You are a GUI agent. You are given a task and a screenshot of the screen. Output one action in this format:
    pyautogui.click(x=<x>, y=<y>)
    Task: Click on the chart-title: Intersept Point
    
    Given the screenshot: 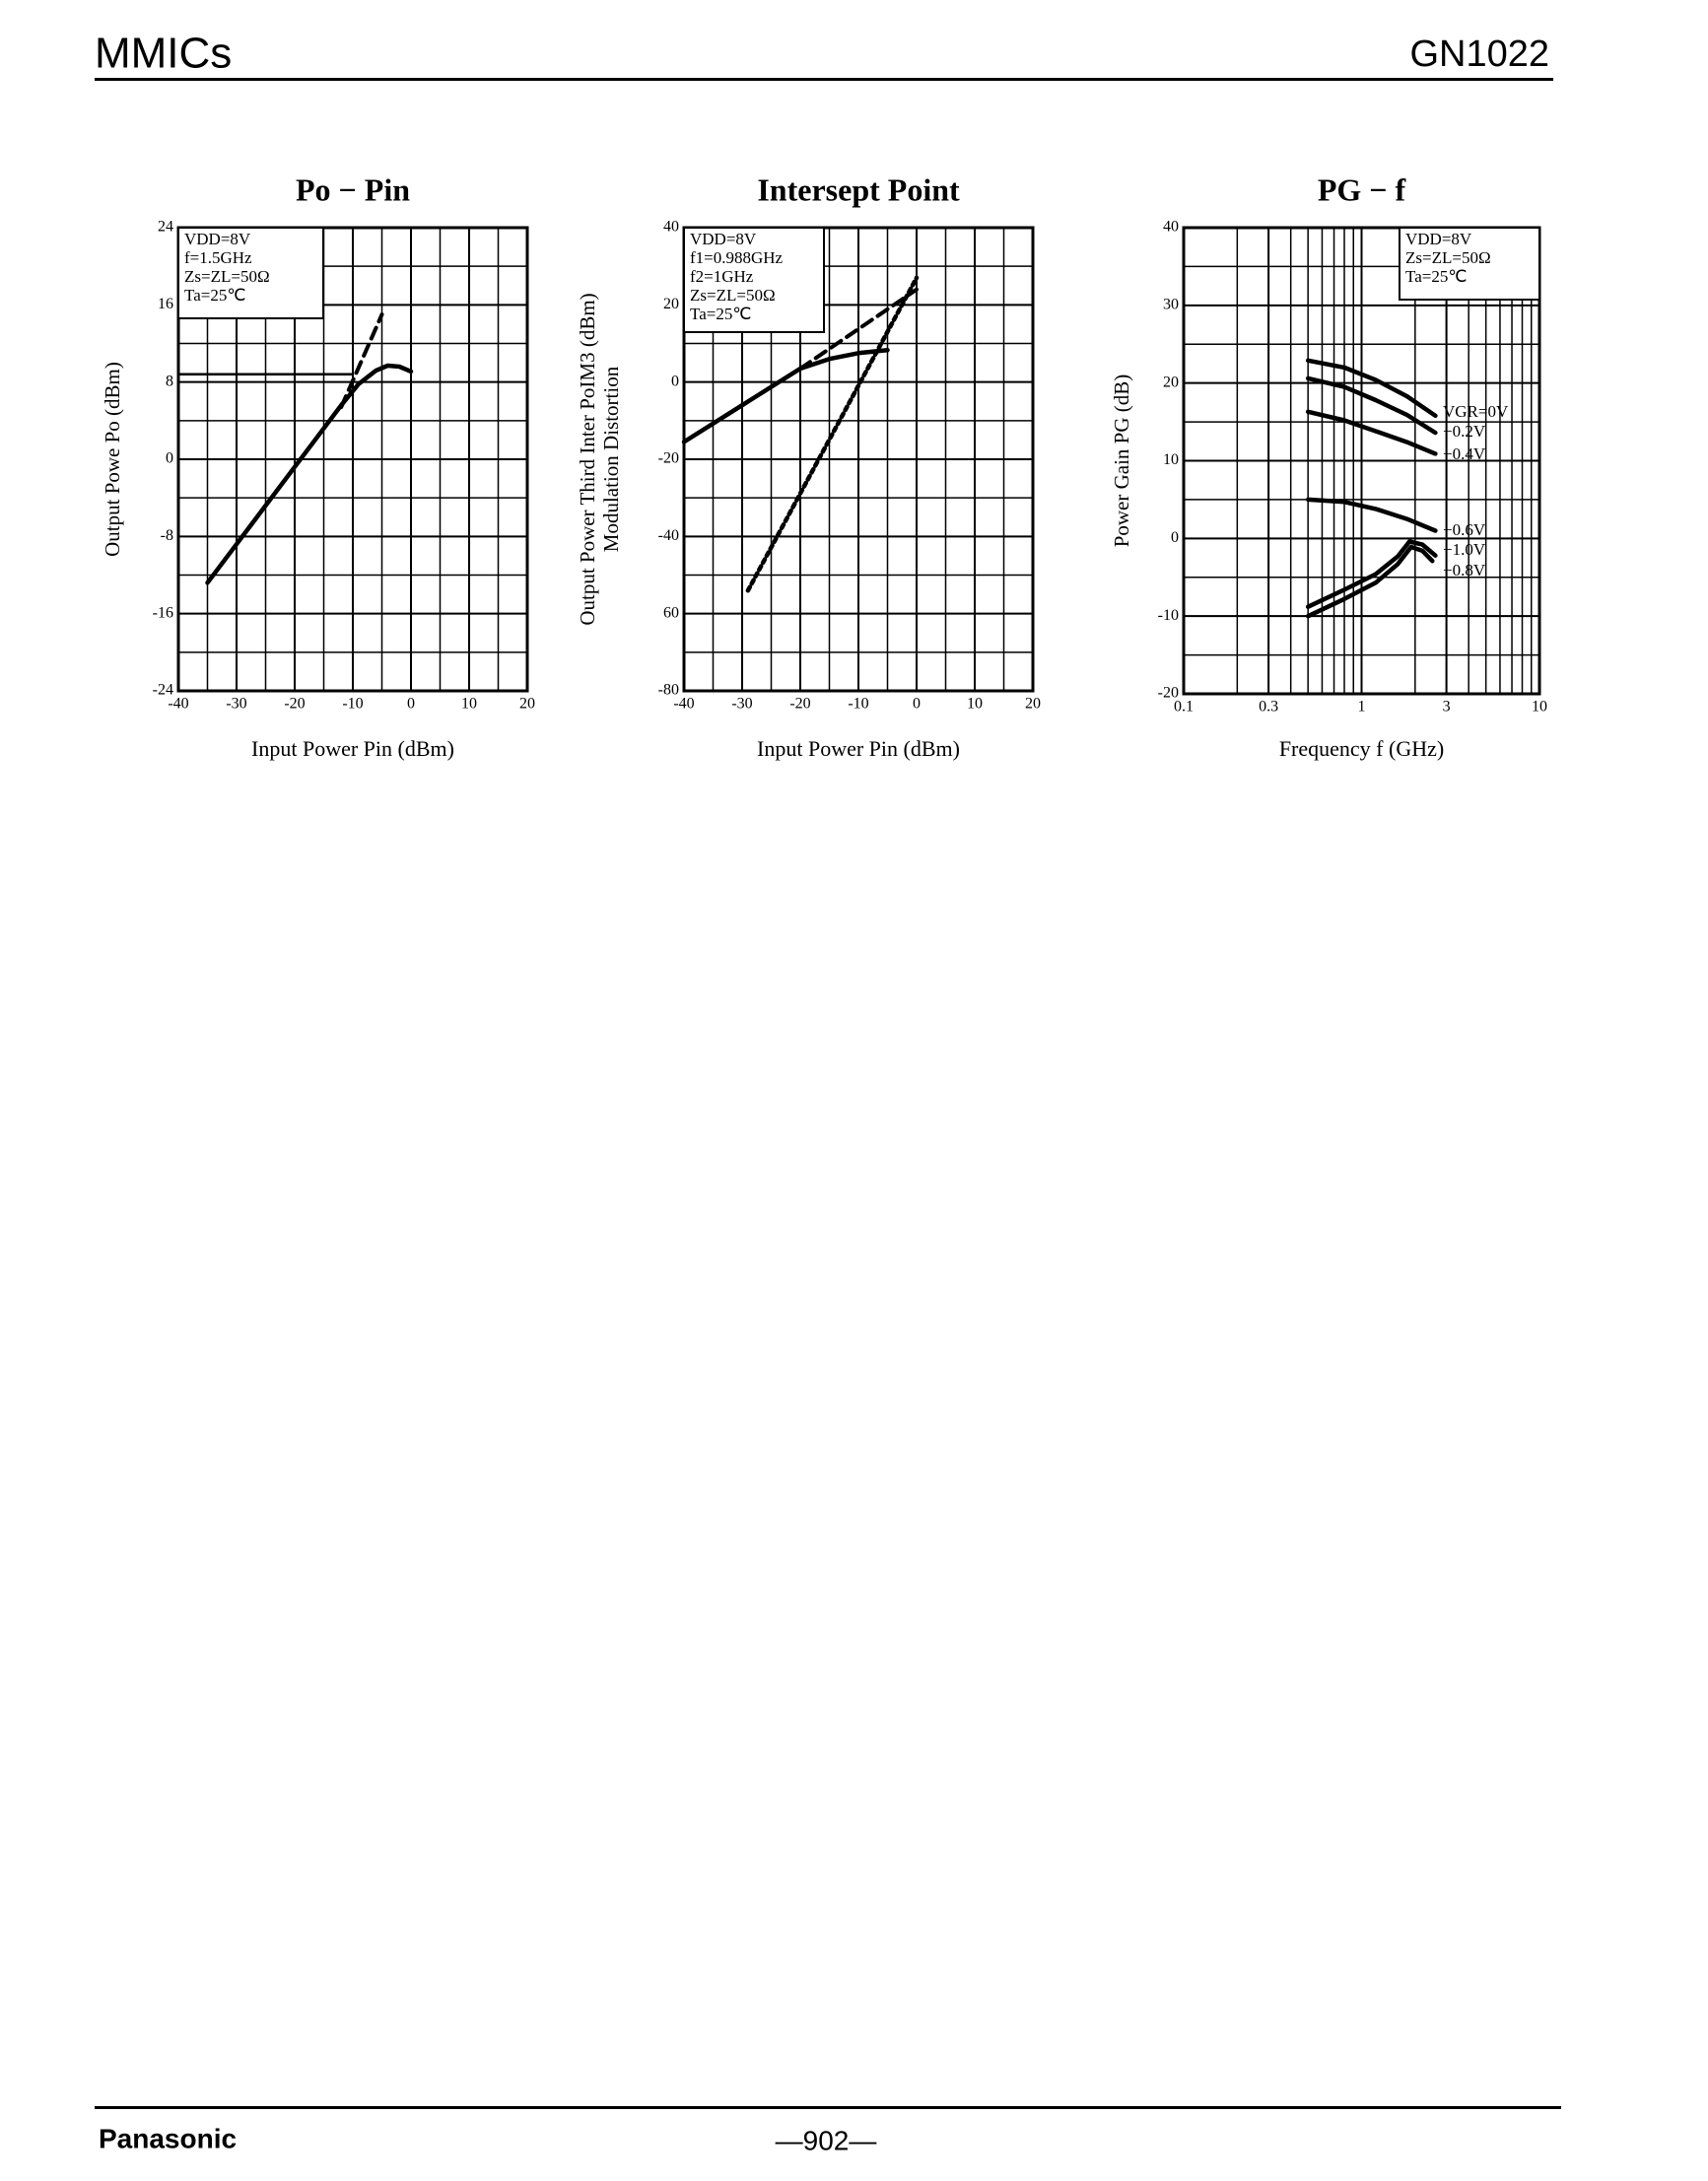 What is the action you would take?
    pyautogui.click(x=858, y=189)
    